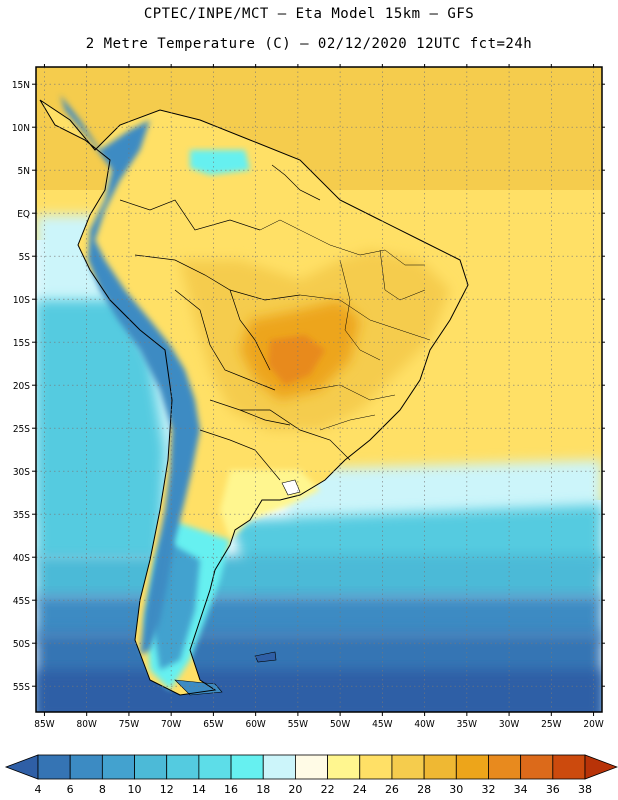  What do you see at coordinates (291, 487) in the screenshot?
I see `lagoa-dos-patos` at bounding box center [291, 487].